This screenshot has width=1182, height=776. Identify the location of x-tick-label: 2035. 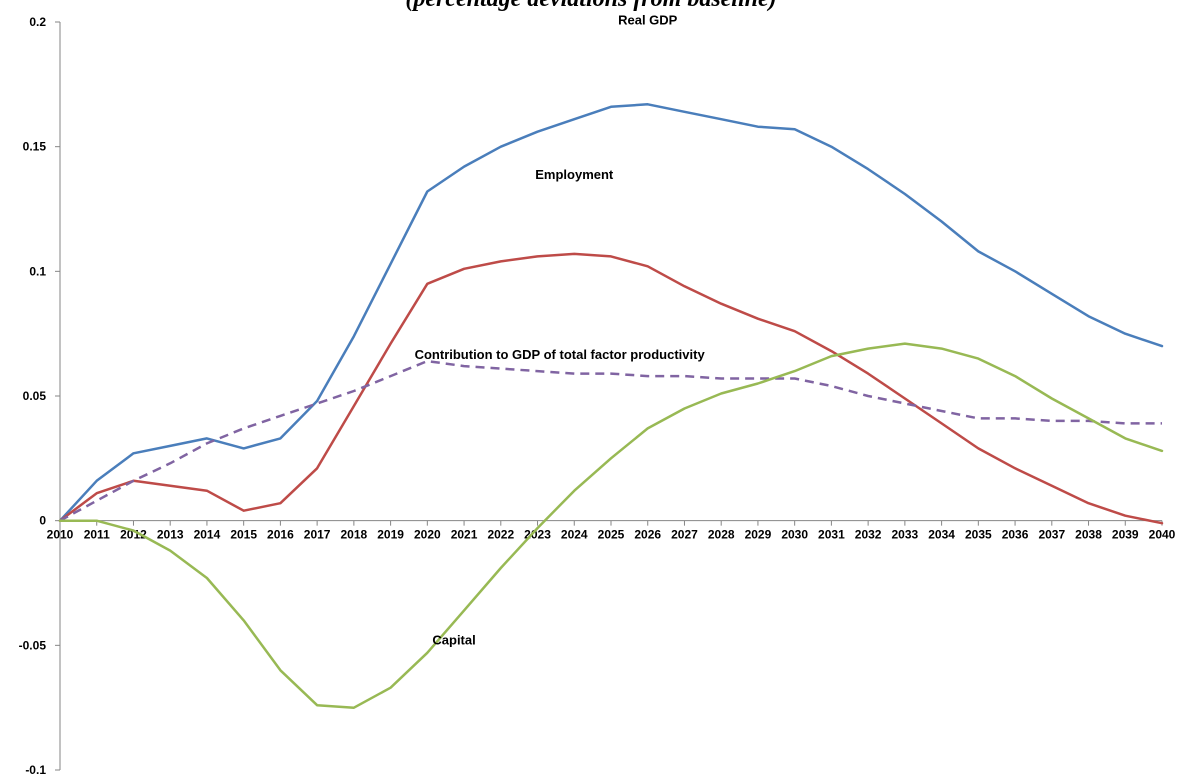
(978, 535).